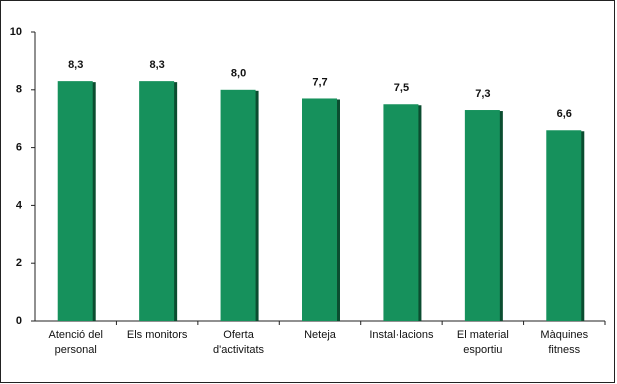  What do you see at coordinates (19, 148) in the screenshot?
I see `y-tick-label: 6` at bounding box center [19, 148].